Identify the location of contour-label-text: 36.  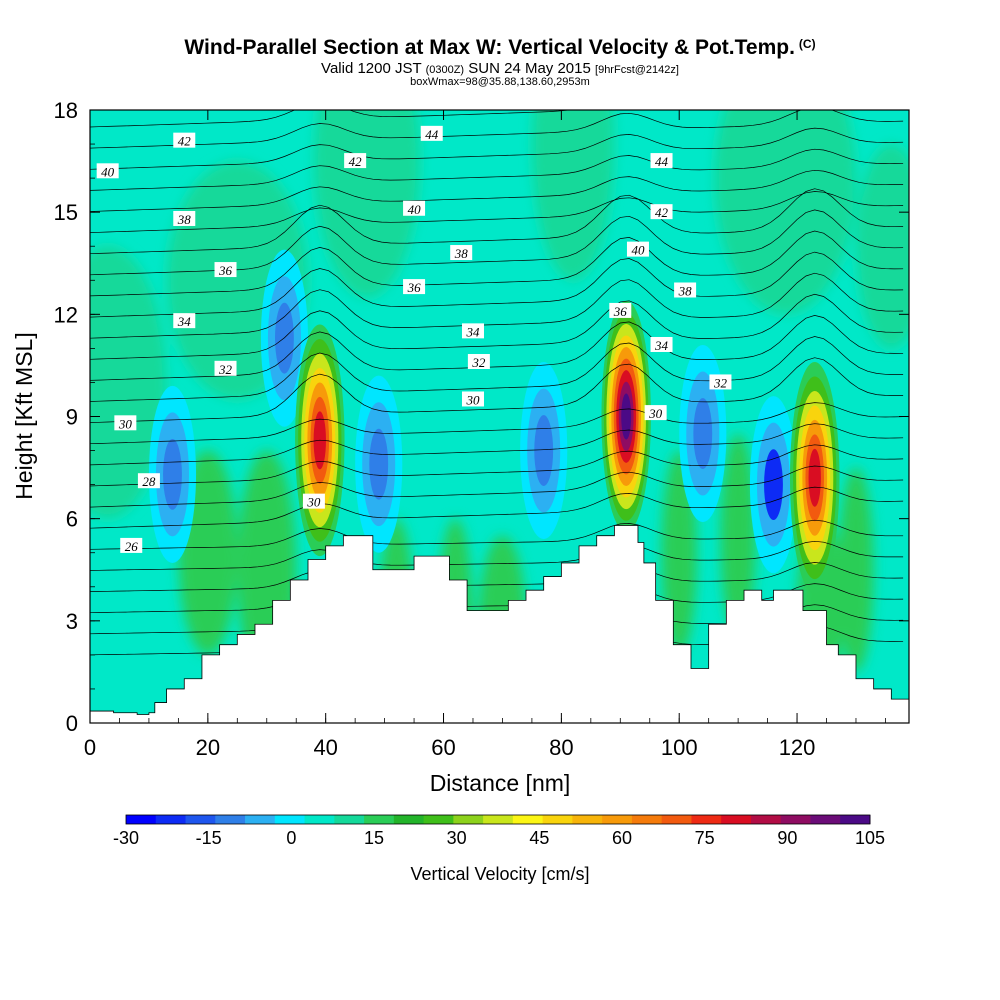
(225, 270).